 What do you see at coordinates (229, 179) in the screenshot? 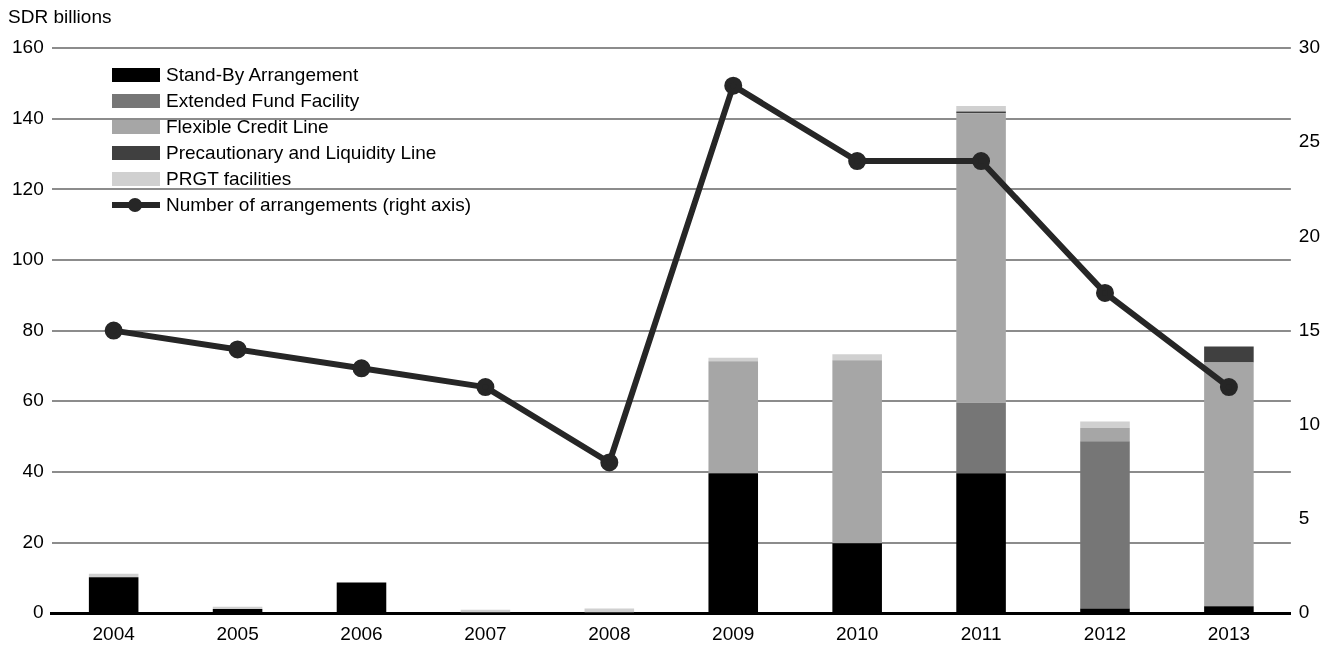
I see `legend-label: PRGT facilities` at bounding box center [229, 179].